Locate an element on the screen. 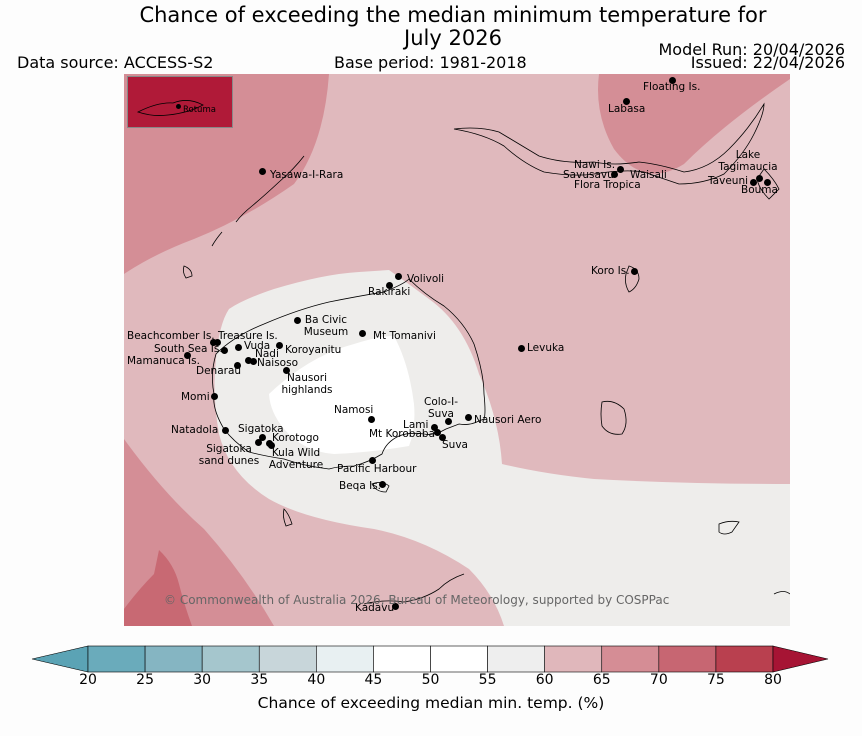  label-nausori-hl: Nausori highlands is located at coordinates (307, 384).